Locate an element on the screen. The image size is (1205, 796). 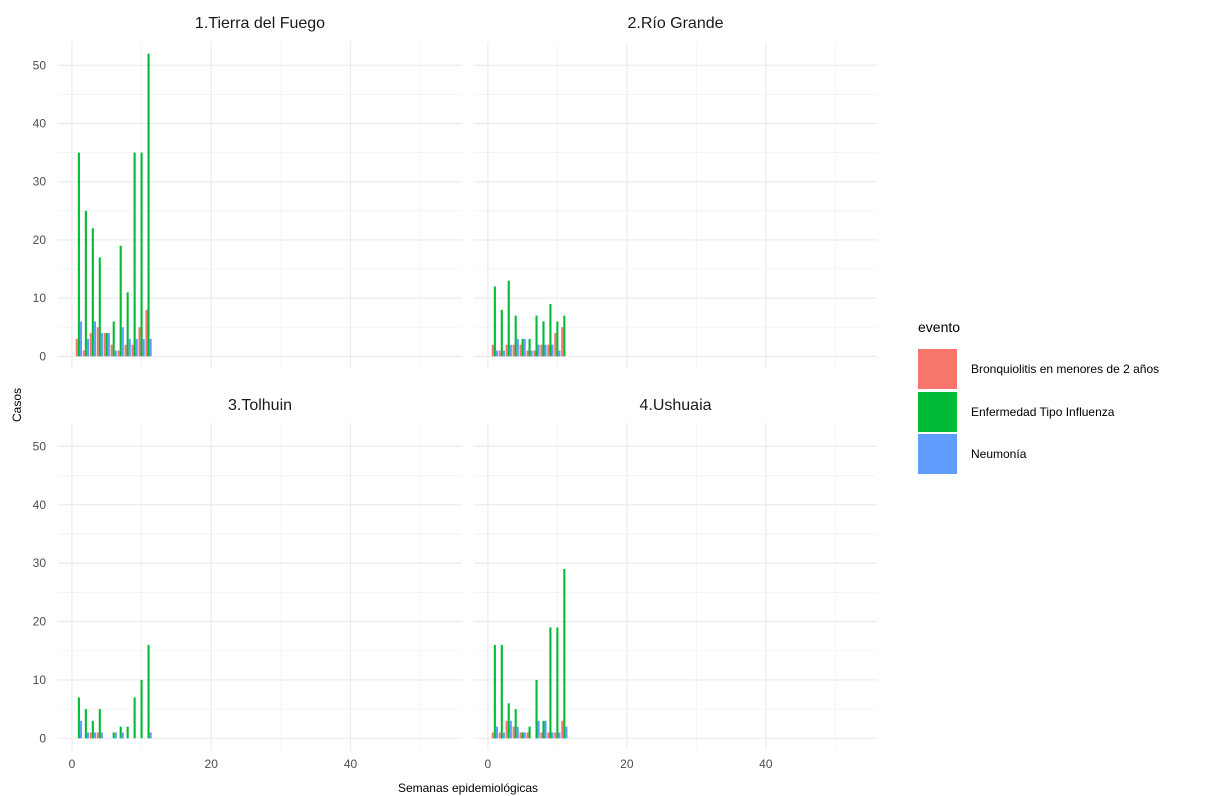
x-tick-label: 40 is located at coordinates (351, 764).